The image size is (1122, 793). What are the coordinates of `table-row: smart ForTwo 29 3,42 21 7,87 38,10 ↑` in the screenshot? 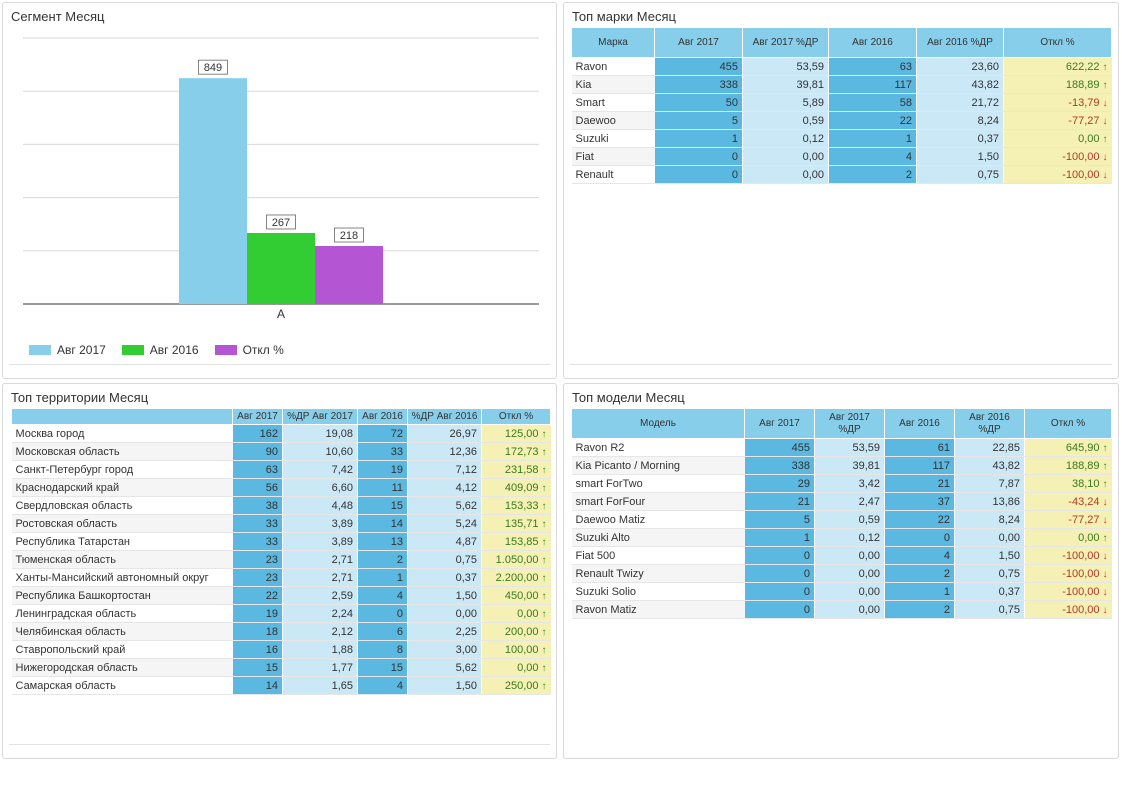 It's located at (841, 483).